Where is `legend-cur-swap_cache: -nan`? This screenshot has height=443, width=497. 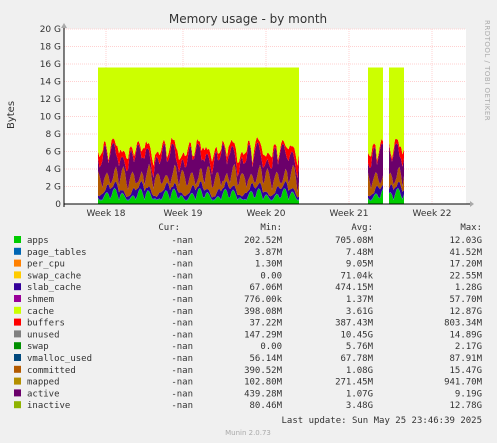 legend-cur-swap_cache: -nan is located at coordinates (182, 276).